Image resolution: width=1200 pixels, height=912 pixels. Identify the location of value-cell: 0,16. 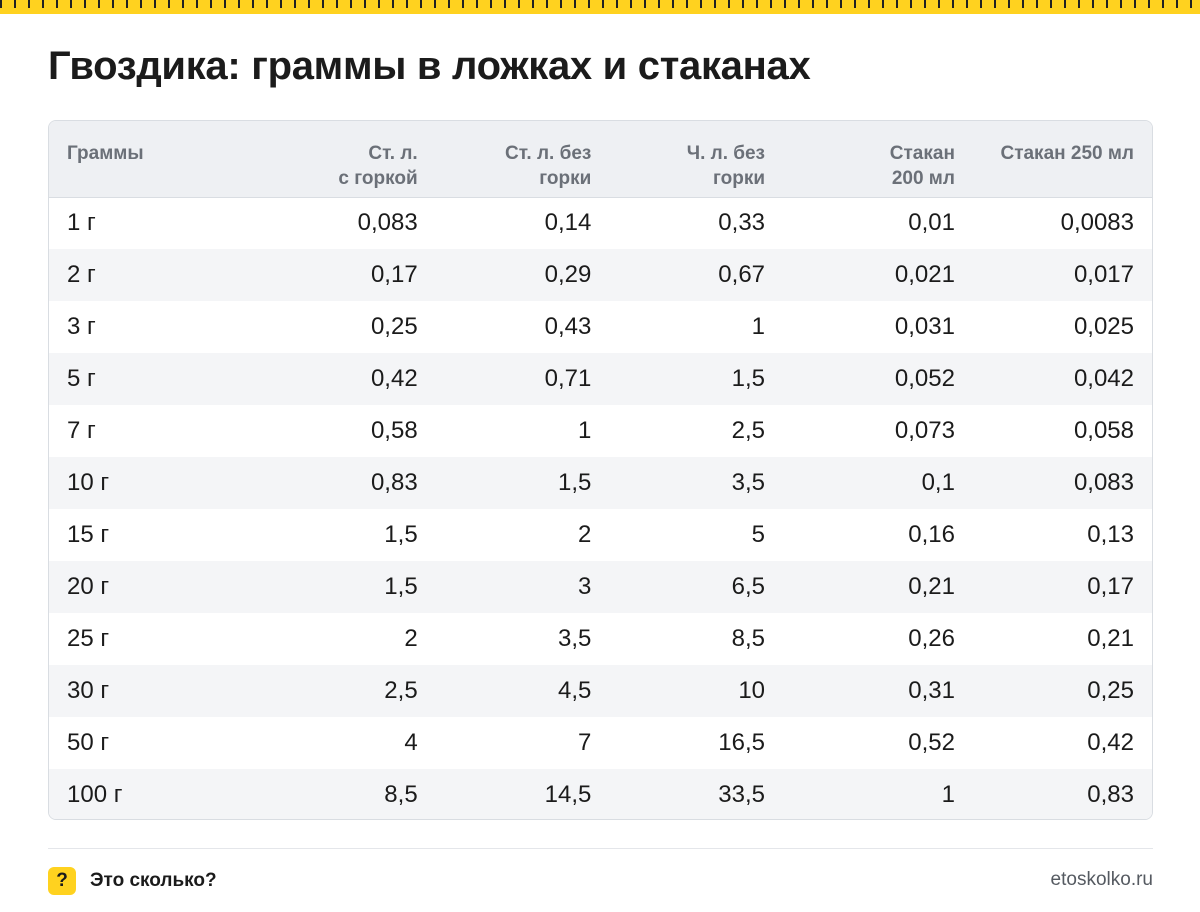
(931, 534).